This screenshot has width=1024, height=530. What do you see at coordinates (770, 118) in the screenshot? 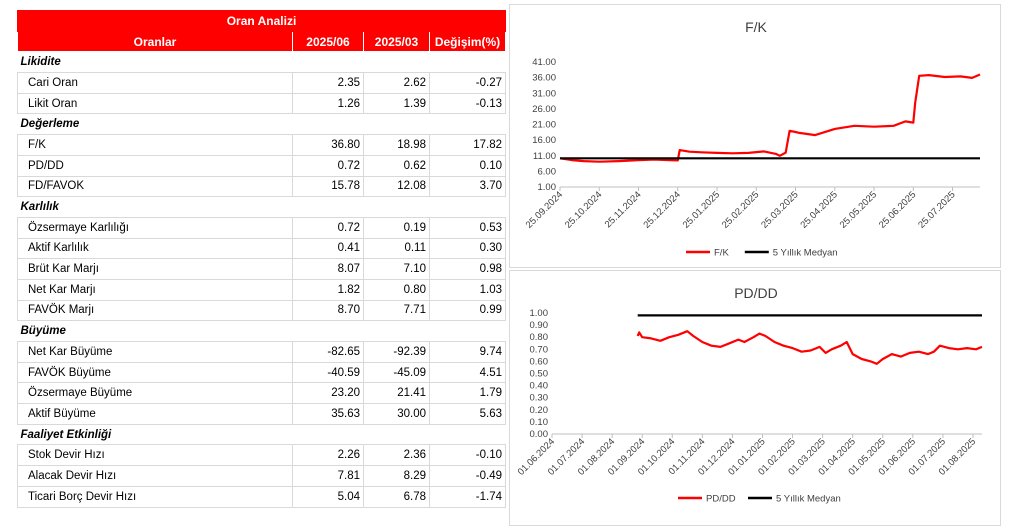
I see `series-line-fk` at bounding box center [770, 118].